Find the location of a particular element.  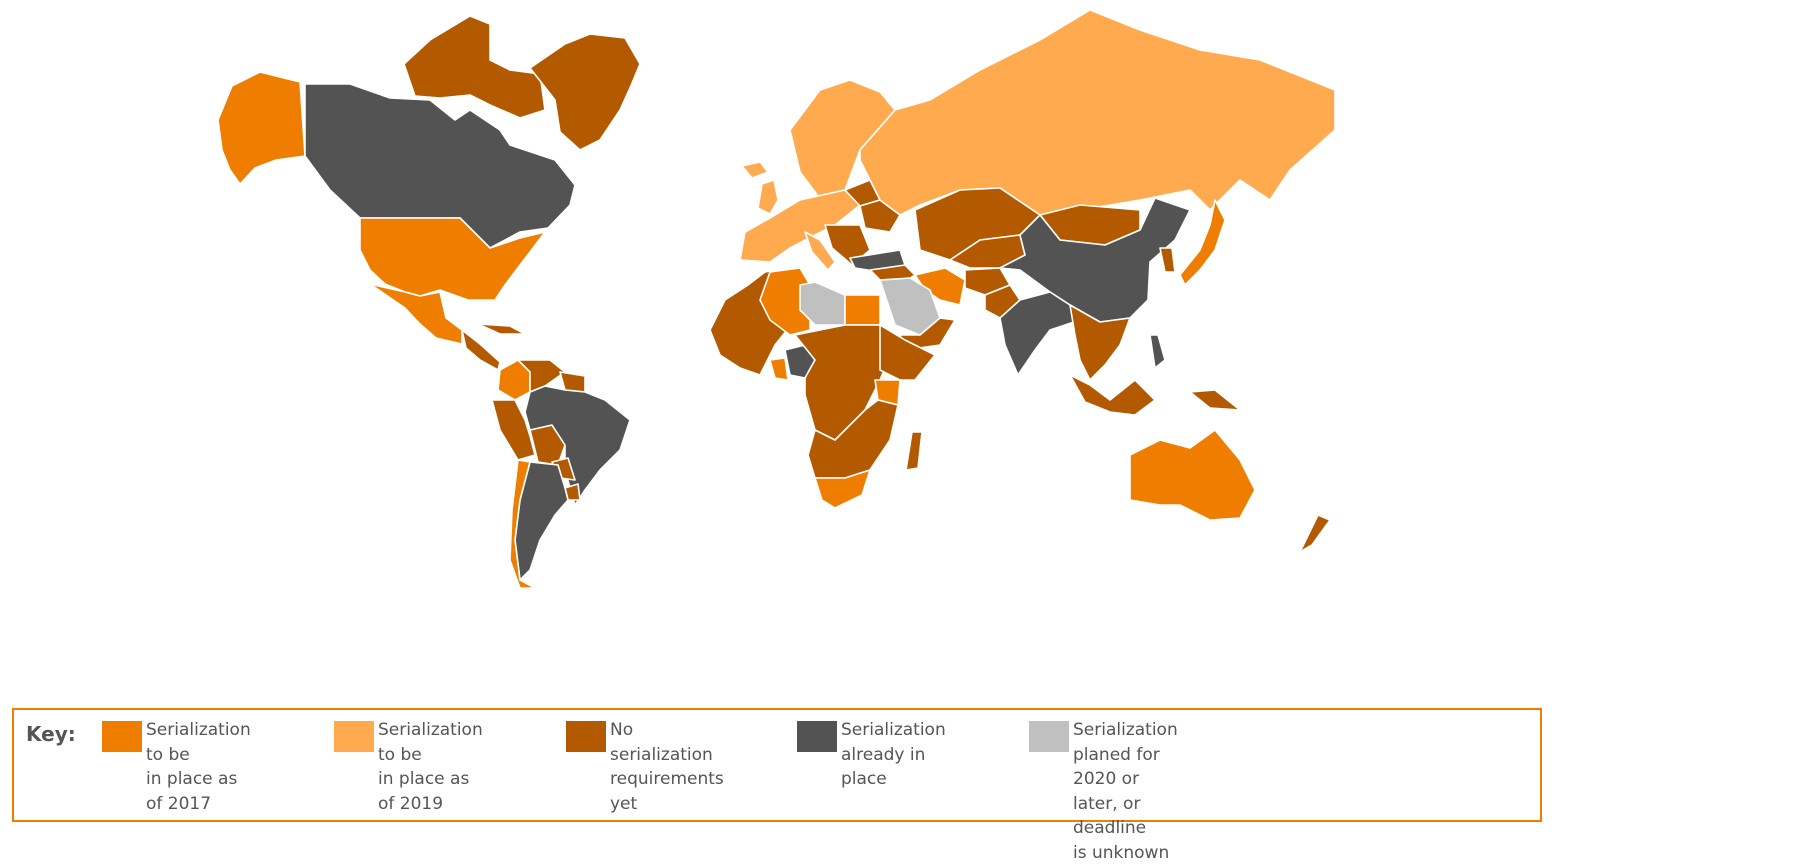

region-southeast-asia is located at coordinates (1100, 342).